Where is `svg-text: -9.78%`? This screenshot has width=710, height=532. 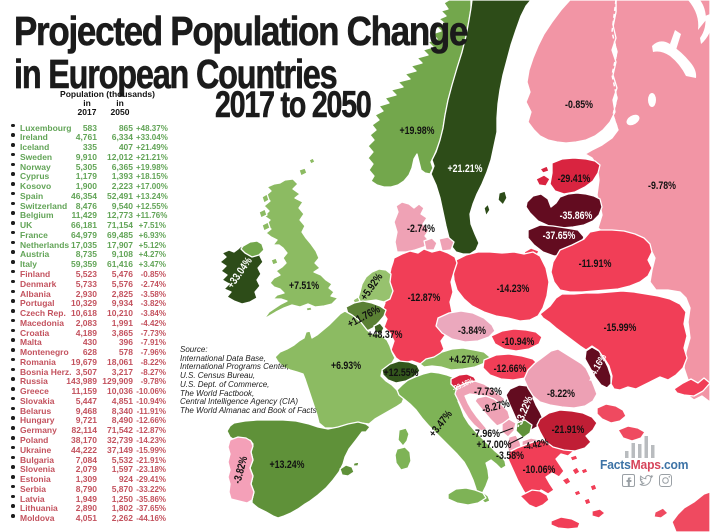
svg-text: -9.78% is located at coordinates (662, 186).